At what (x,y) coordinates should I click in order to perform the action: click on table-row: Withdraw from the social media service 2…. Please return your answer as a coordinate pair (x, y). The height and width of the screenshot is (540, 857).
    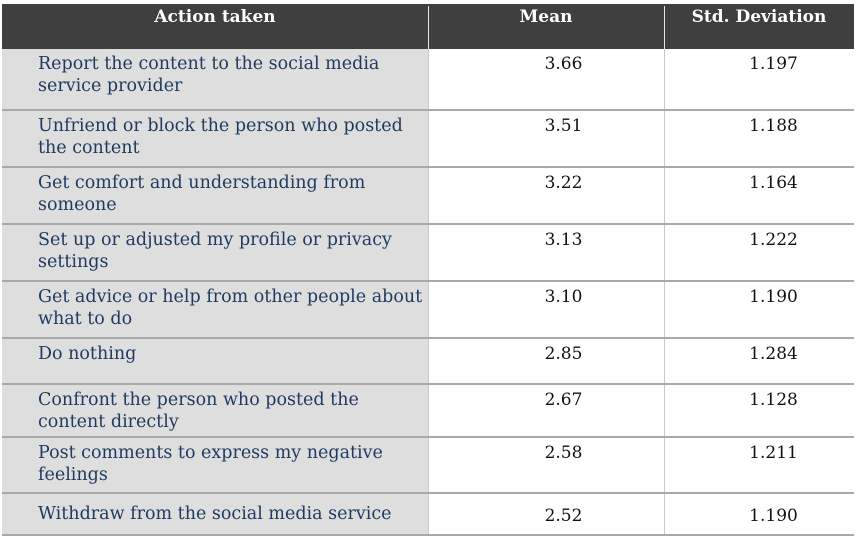
    Looking at the image, I should click on (428, 514).